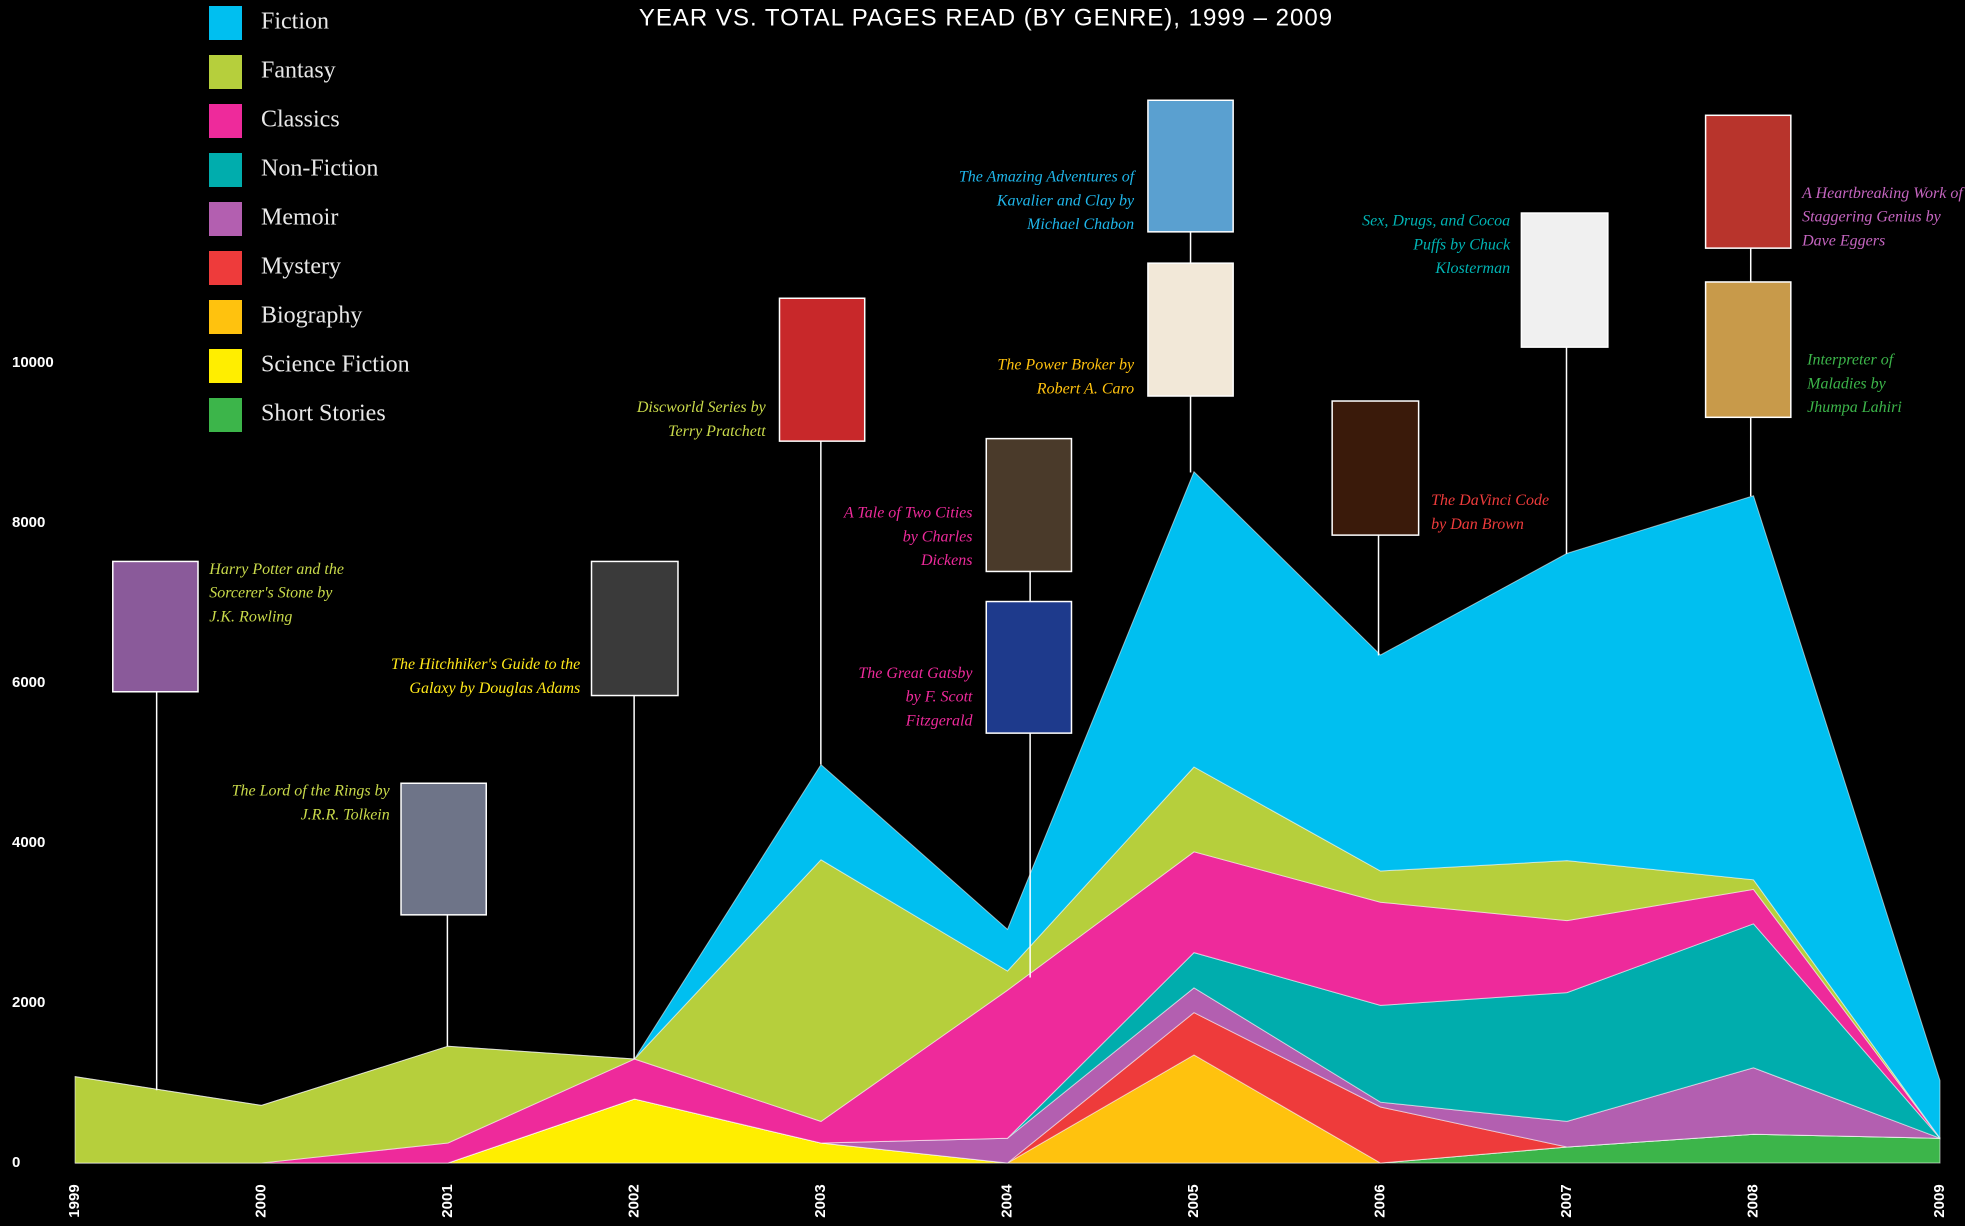  What do you see at coordinates (1048, 177) in the screenshot?
I see `annotation-text: The Amazing Adventures of` at bounding box center [1048, 177].